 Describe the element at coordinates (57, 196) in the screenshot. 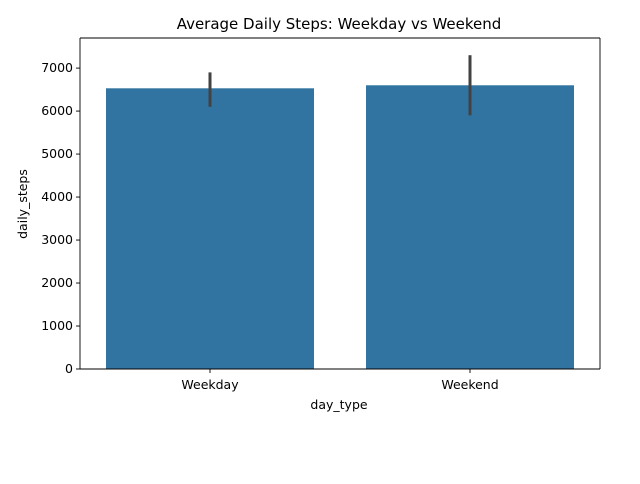

I see `y-tick-label: 4000` at that location.